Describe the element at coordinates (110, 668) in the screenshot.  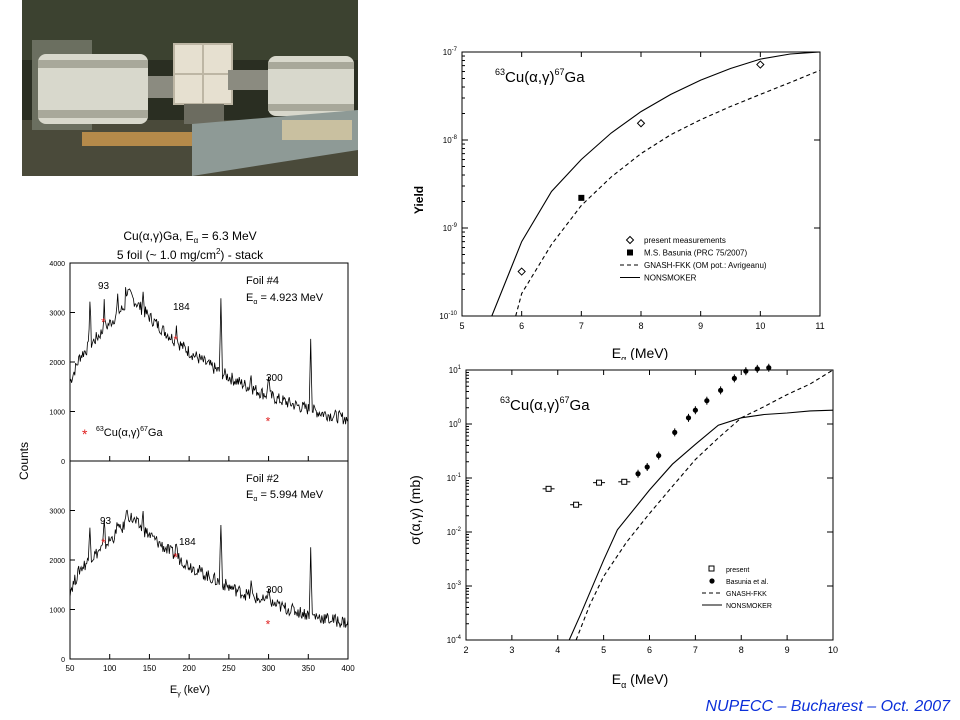
I see `spectra-xtick-label: 100` at that location.